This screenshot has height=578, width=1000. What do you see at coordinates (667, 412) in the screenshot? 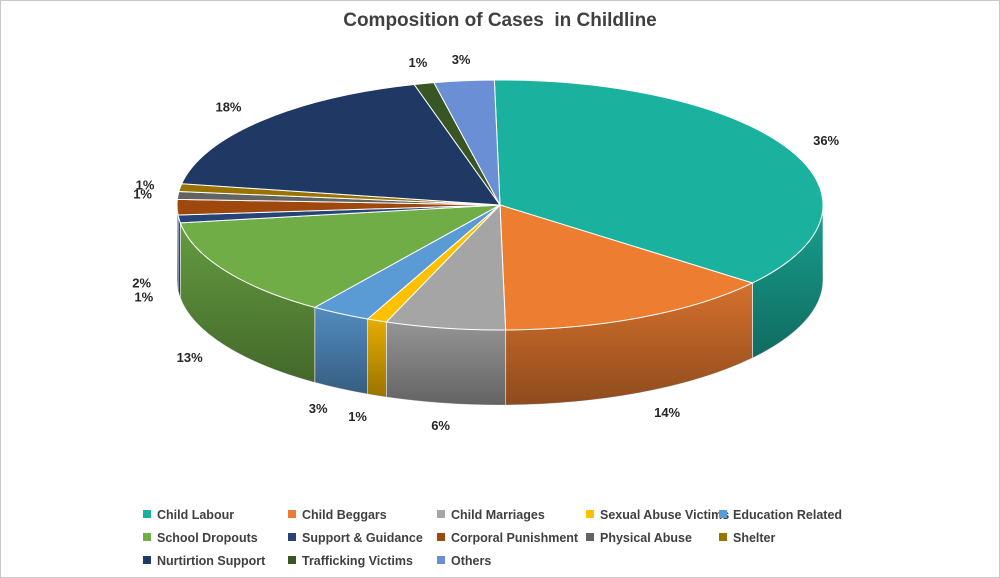
I see `data-label-1: 14%` at bounding box center [667, 412].